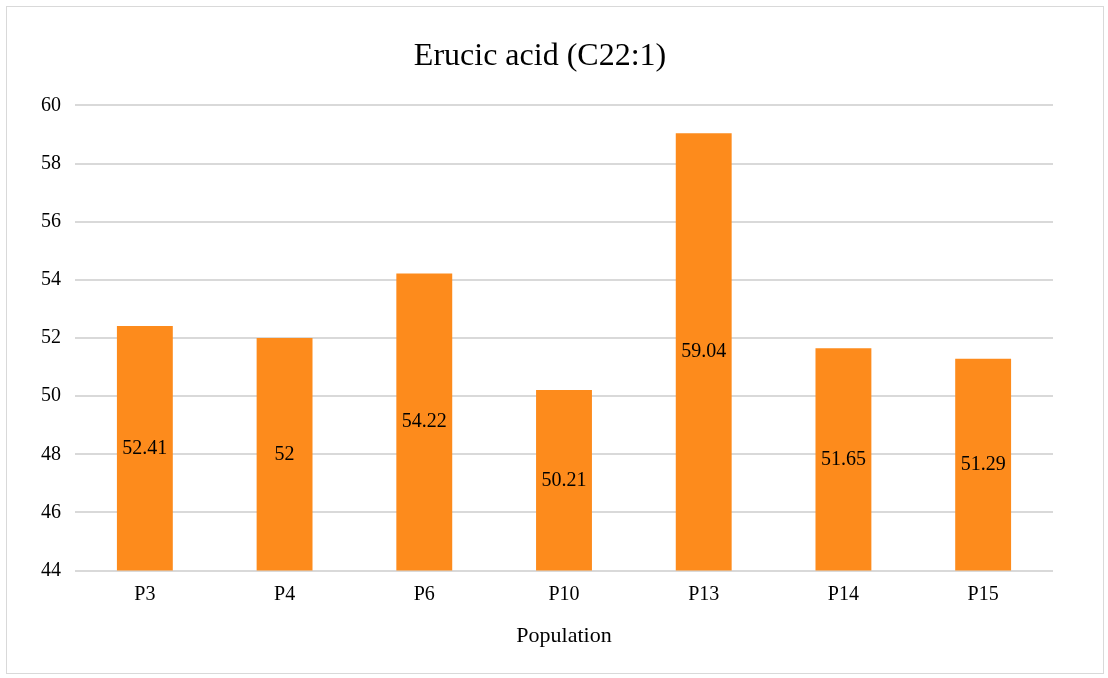  Describe the element at coordinates (284, 452) in the screenshot. I see `data-label: 52` at that location.